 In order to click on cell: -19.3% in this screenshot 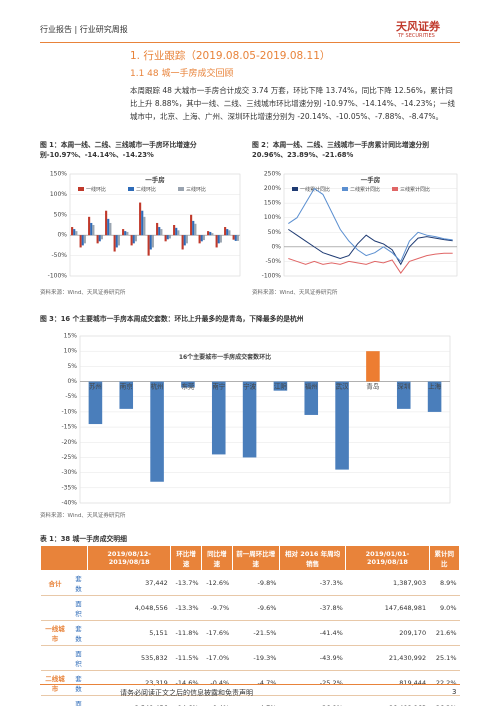, I will do `click(256, 658)`.